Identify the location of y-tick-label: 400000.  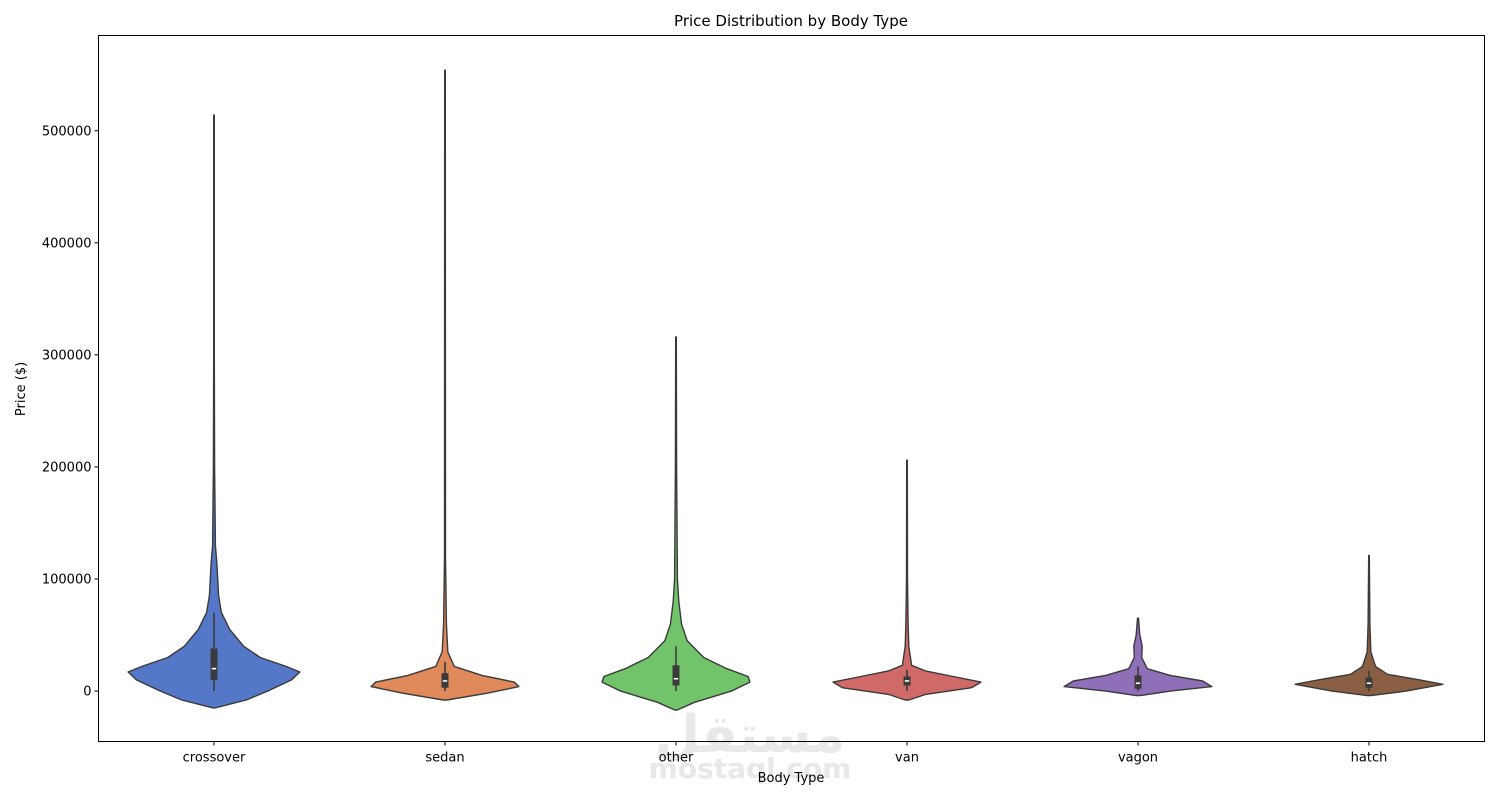
(67, 243).